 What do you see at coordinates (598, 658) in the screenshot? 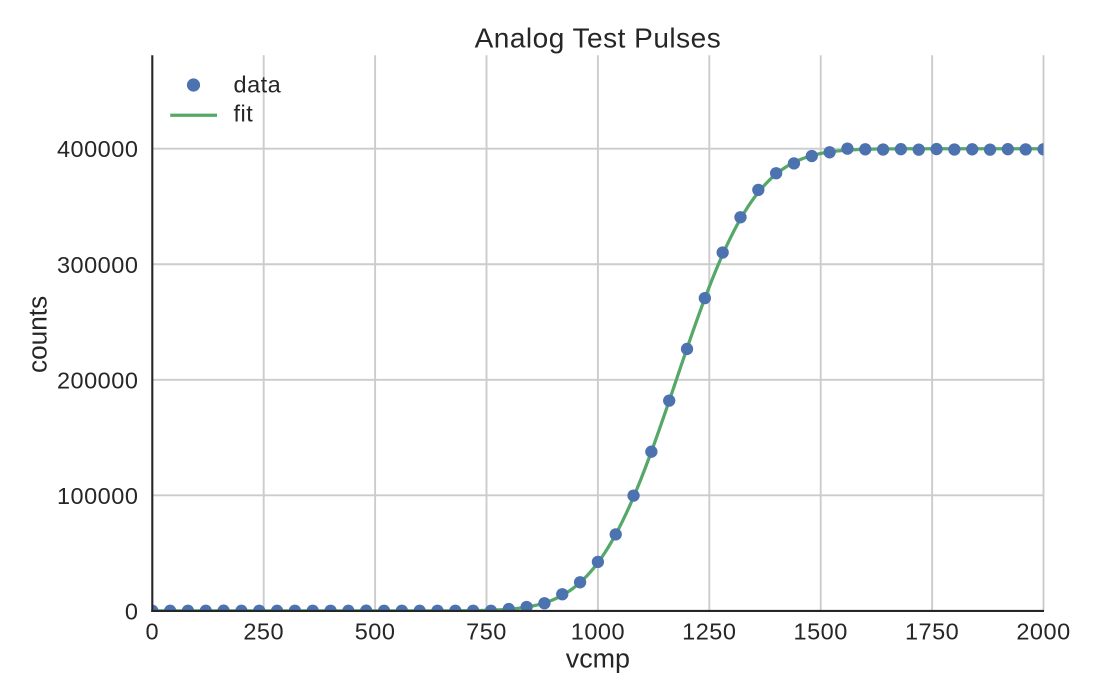
I see `svg-text: vcmp` at bounding box center [598, 658].